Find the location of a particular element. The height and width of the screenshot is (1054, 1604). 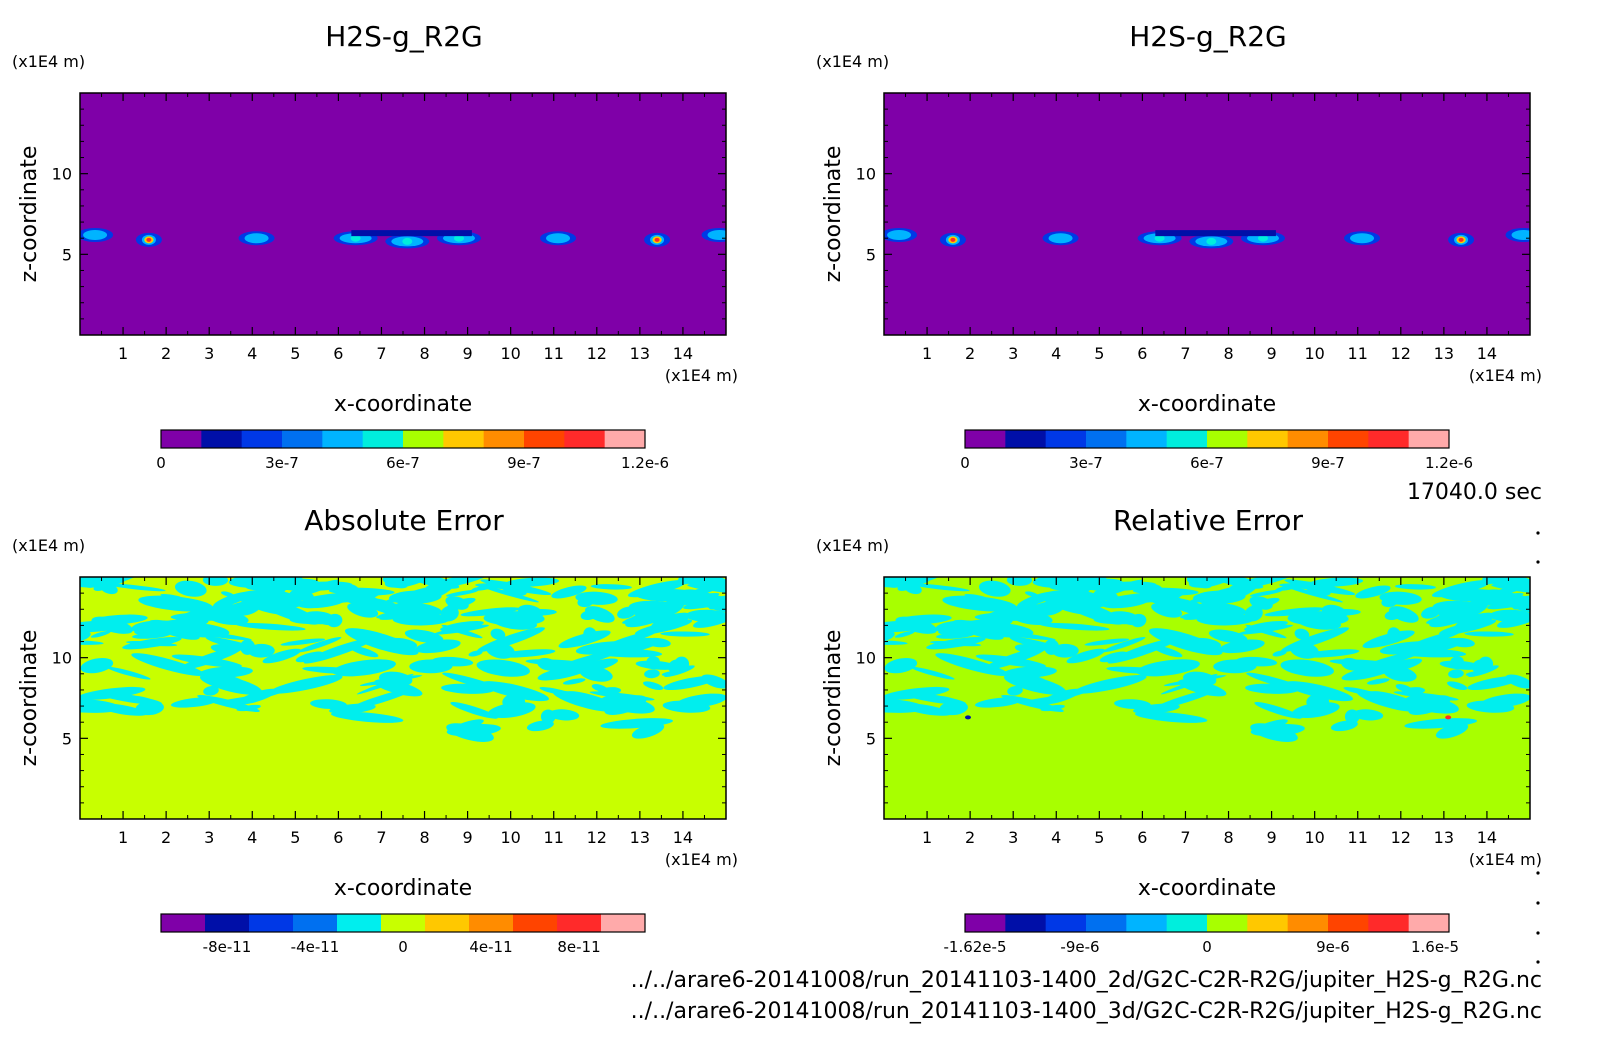

colorbar-tick-label: 9e-7 is located at coordinates (524, 463).